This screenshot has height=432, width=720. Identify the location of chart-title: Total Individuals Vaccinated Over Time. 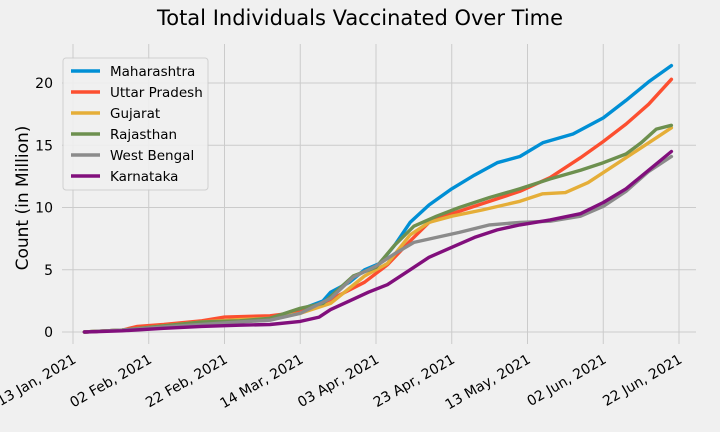
(359, 18).